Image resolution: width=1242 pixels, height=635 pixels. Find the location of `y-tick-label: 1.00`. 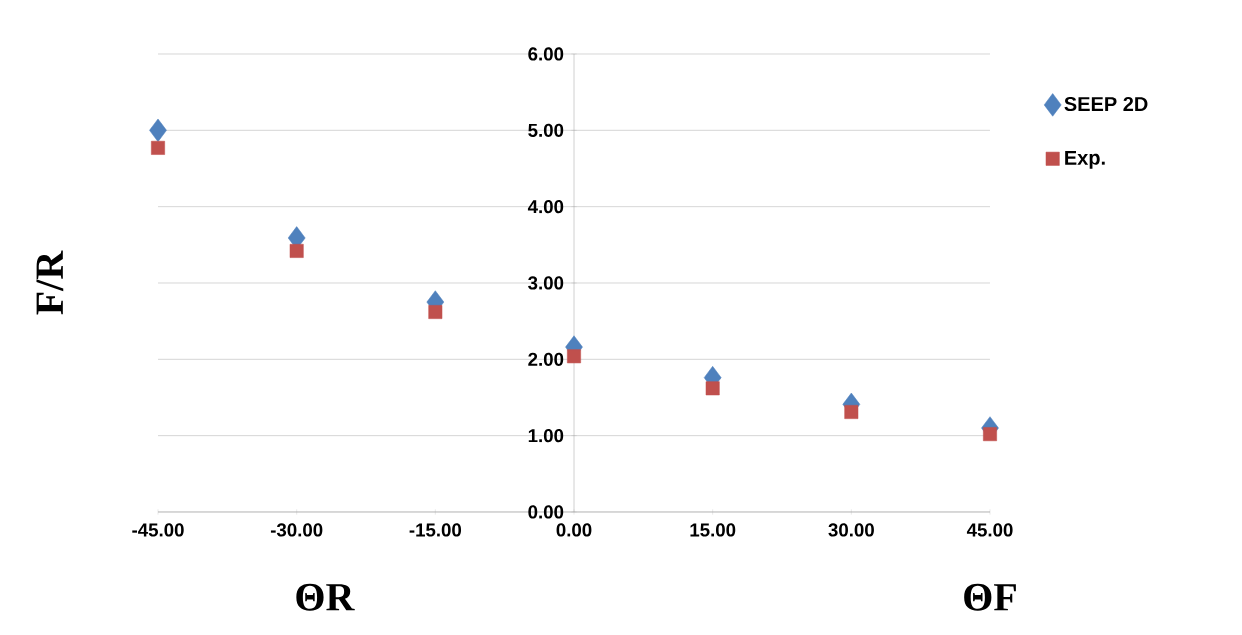

y-tick-label: 1.00 is located at coordinates (546, 436).